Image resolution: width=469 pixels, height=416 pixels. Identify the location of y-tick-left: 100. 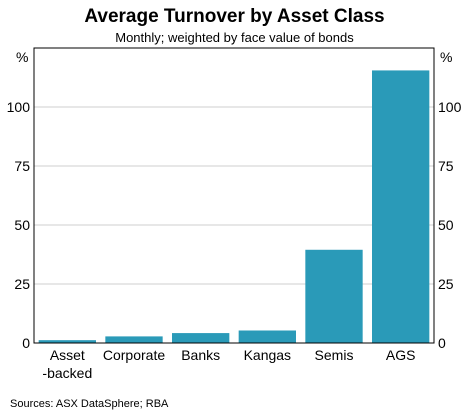
(19, 107).